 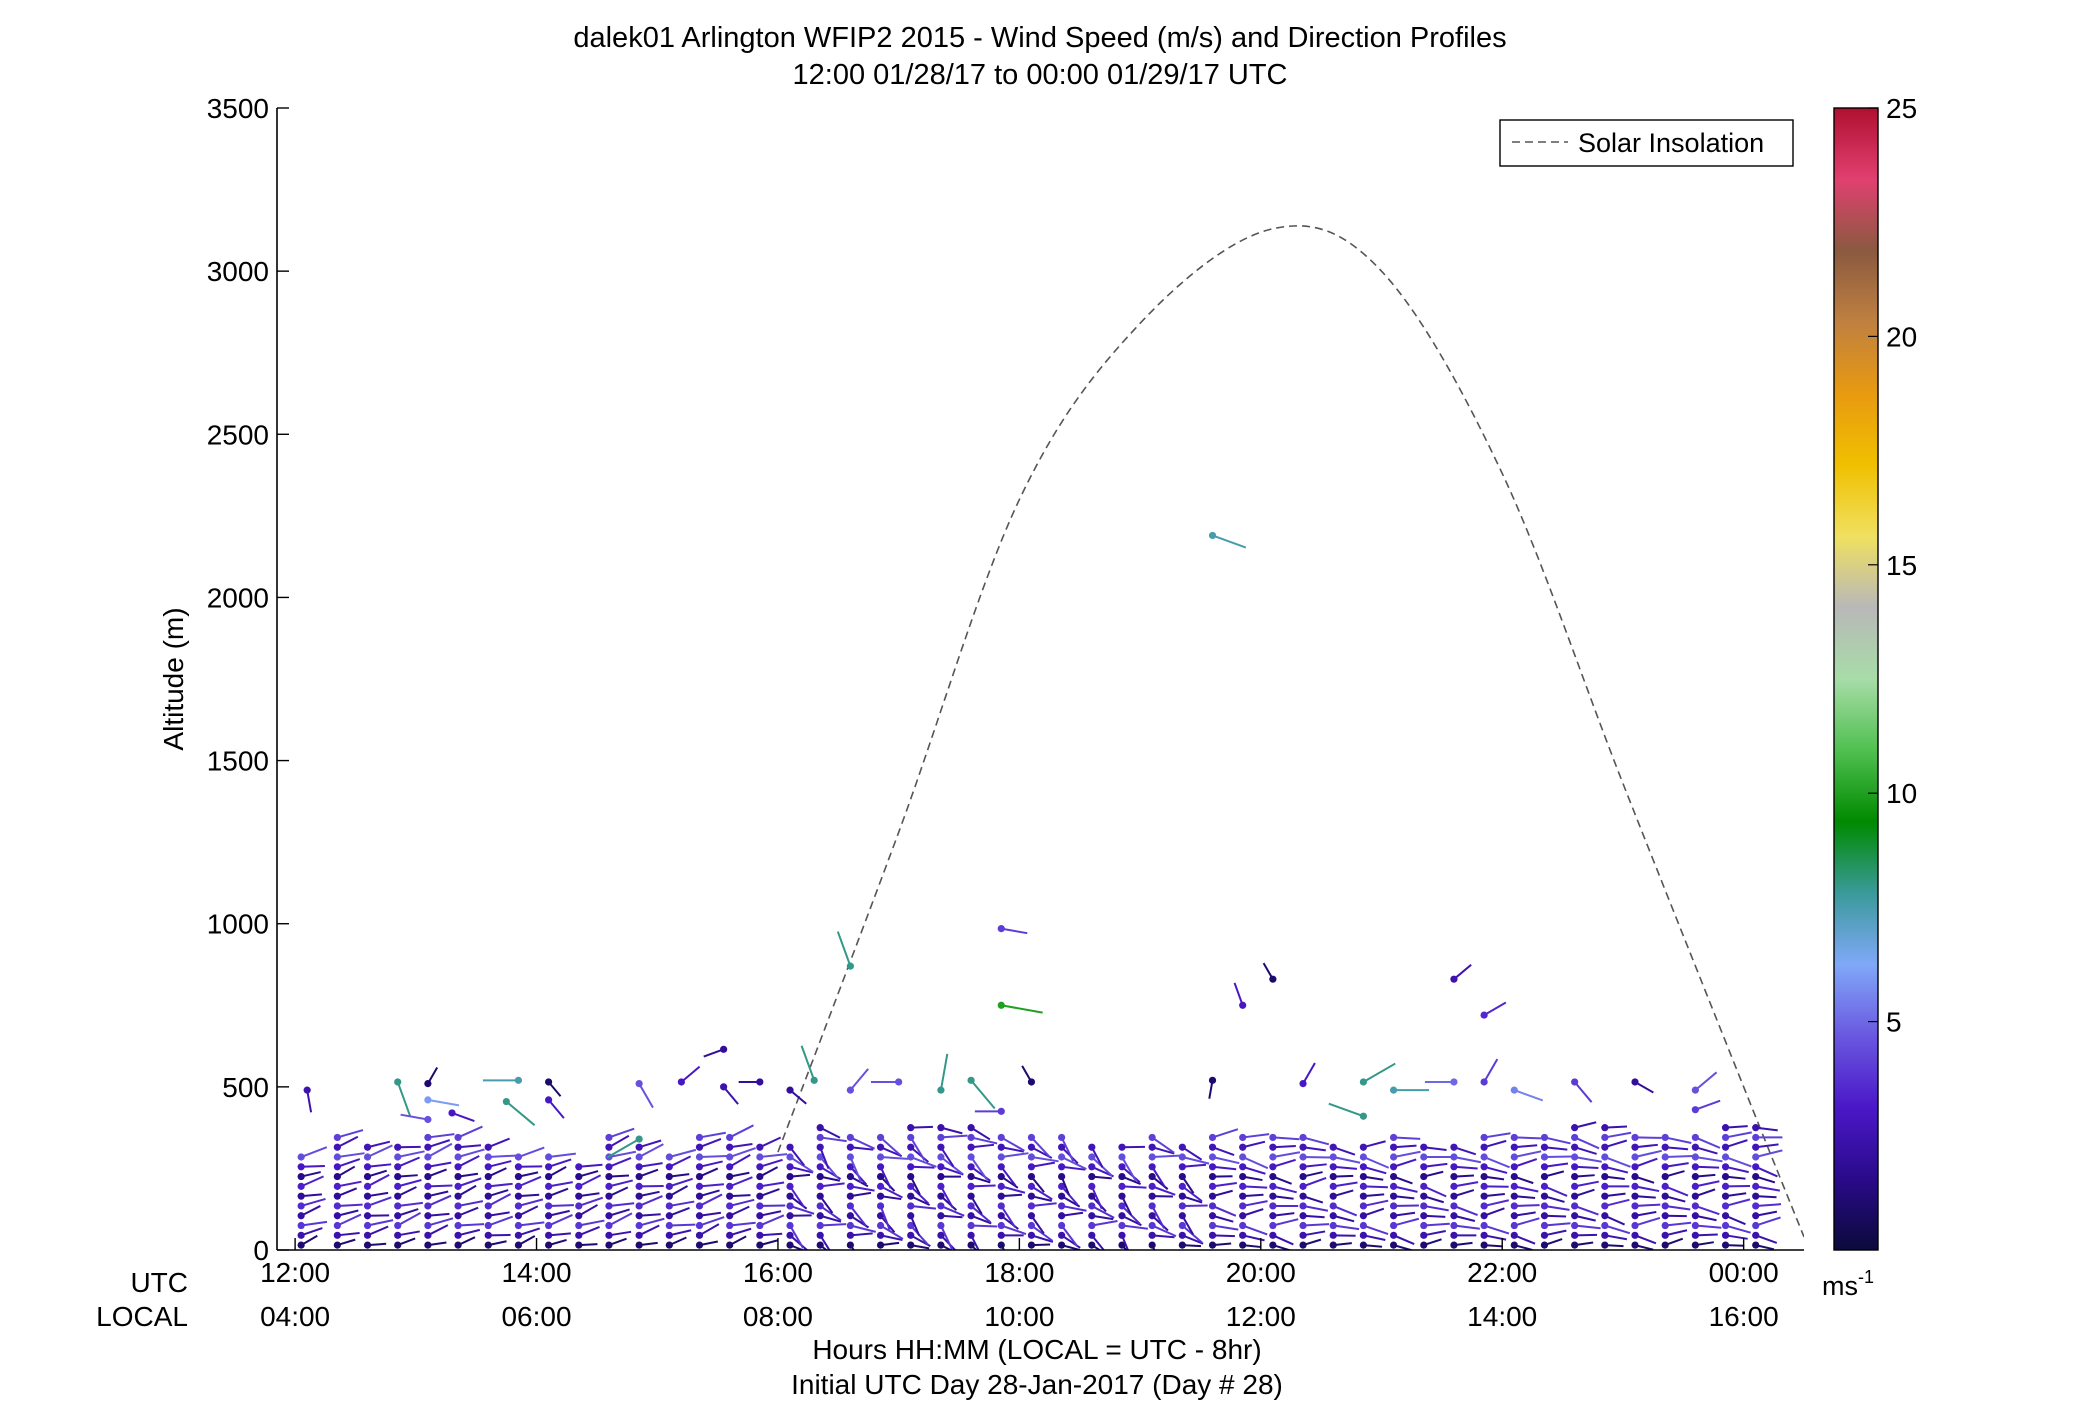 I want to click on colorbar-tick-label: 20, so click(x=1901, y=336).